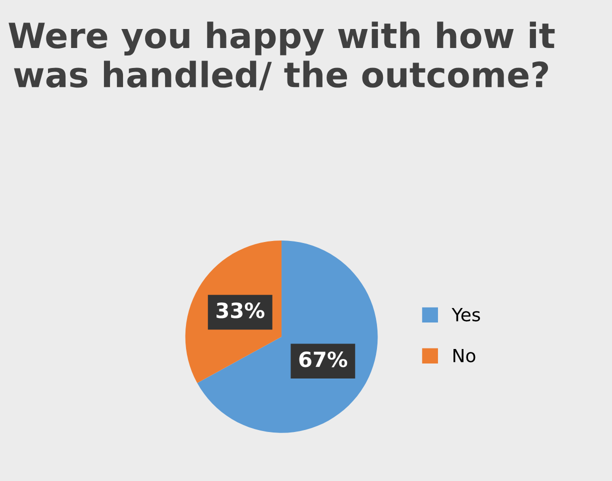  What do you see at coordinates (323, 359) in the screenshot?
I see `data-label: 67%` at bounding box center [323, 359].